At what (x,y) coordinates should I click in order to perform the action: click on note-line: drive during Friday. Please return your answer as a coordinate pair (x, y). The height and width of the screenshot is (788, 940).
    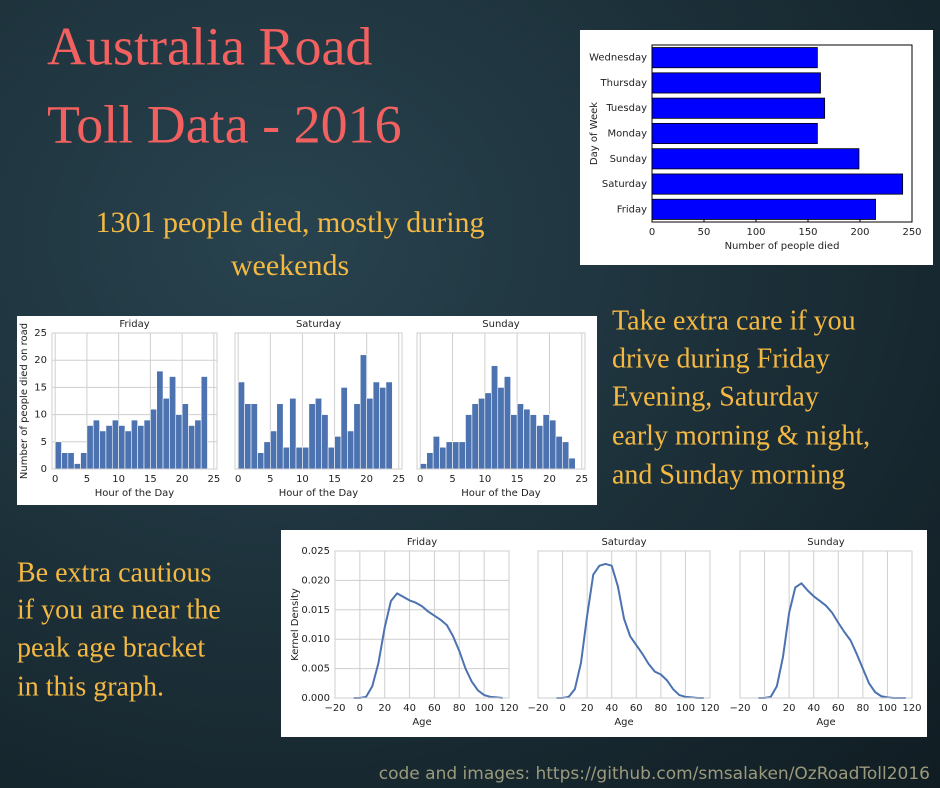
    Looking at the image, I should click on (721, 358).